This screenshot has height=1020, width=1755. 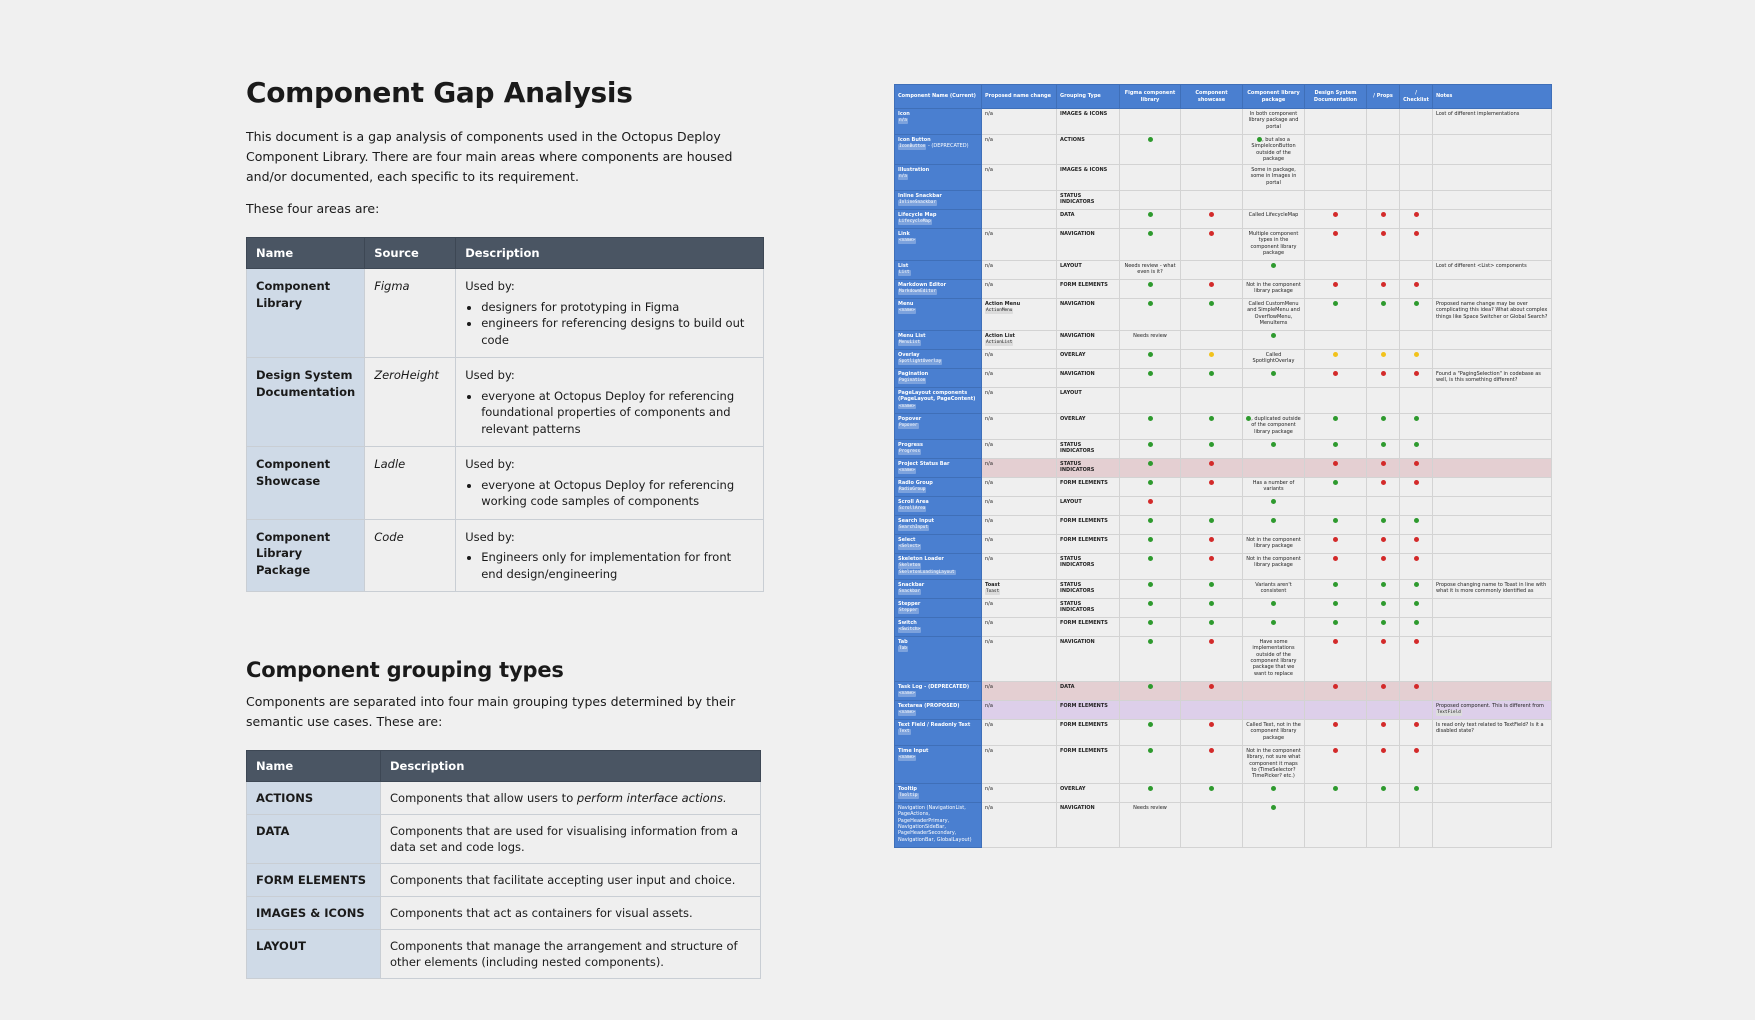 I want to click on gap-row: Task Log - (DEPRECATED) <name> n/a DATA, so click(x=1223, y=691).